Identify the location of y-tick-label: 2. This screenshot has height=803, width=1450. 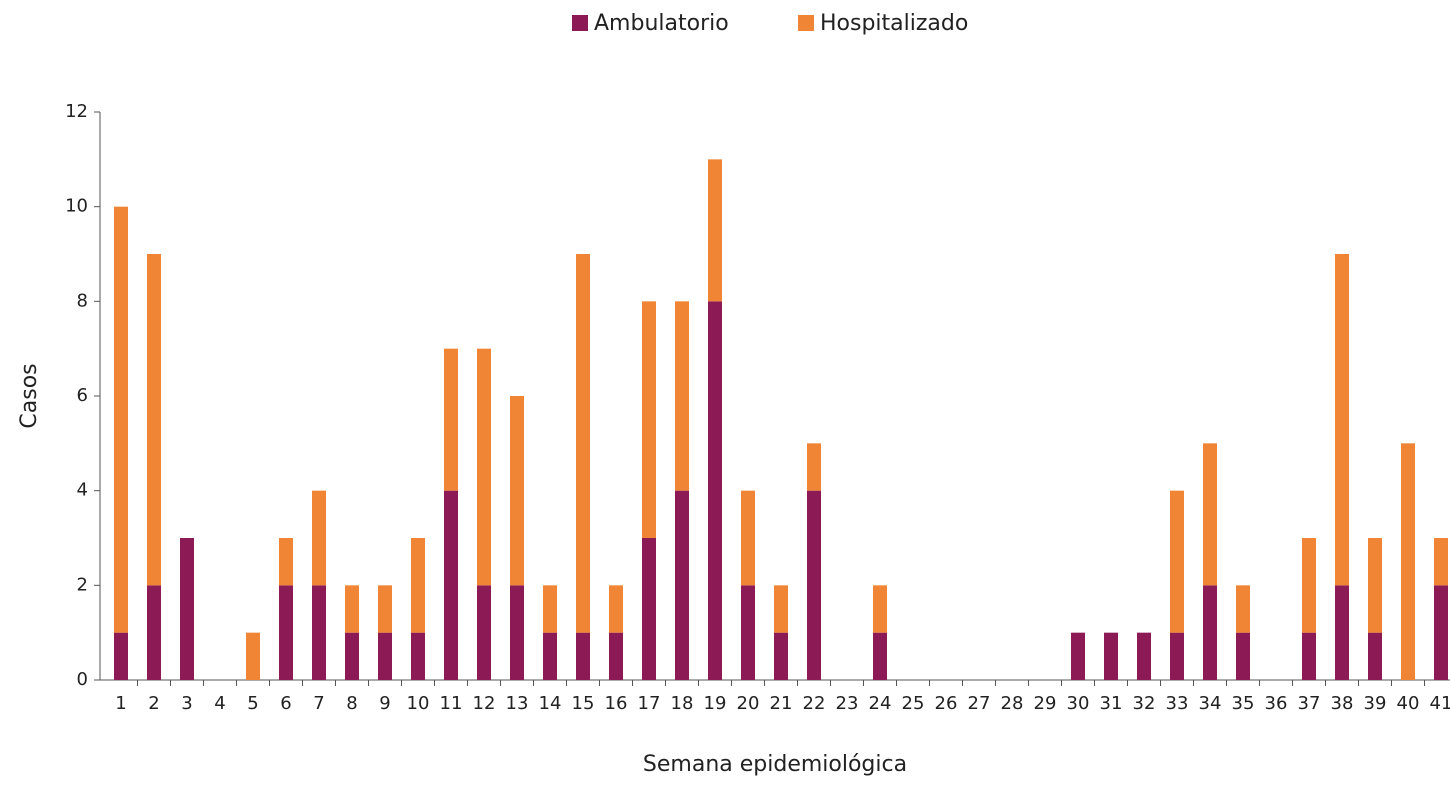
(82, 584).